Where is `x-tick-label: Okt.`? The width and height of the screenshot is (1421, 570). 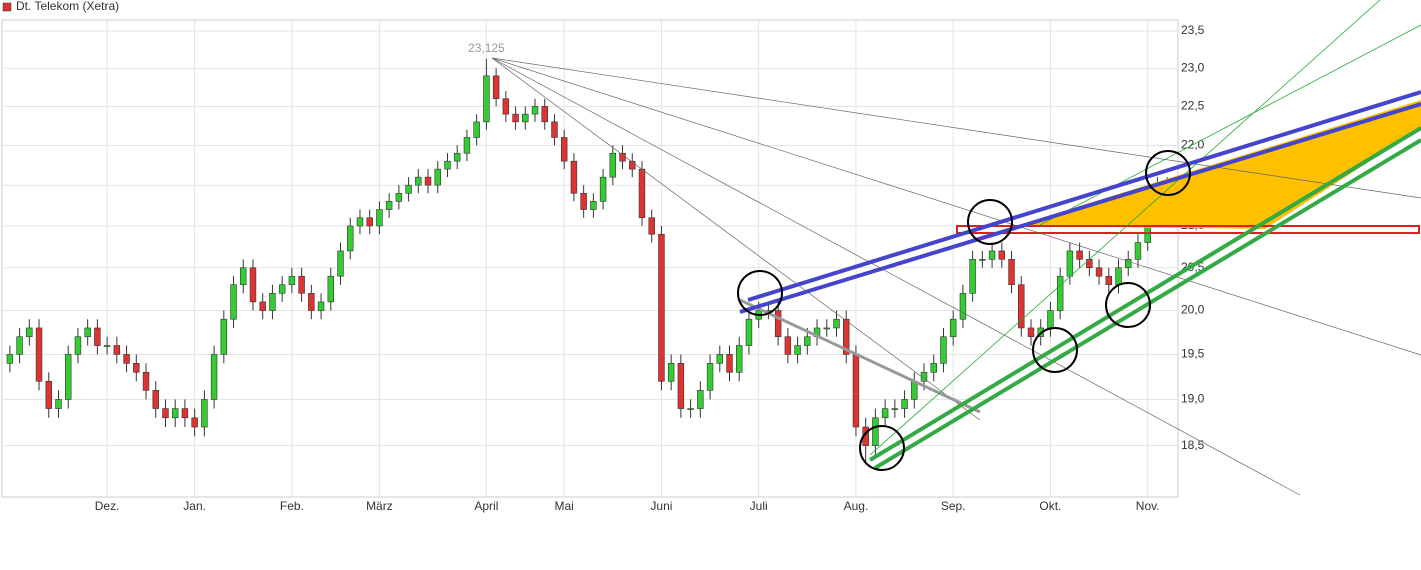 x-tick-label: Okt. is located at coordinates (1050, 506).